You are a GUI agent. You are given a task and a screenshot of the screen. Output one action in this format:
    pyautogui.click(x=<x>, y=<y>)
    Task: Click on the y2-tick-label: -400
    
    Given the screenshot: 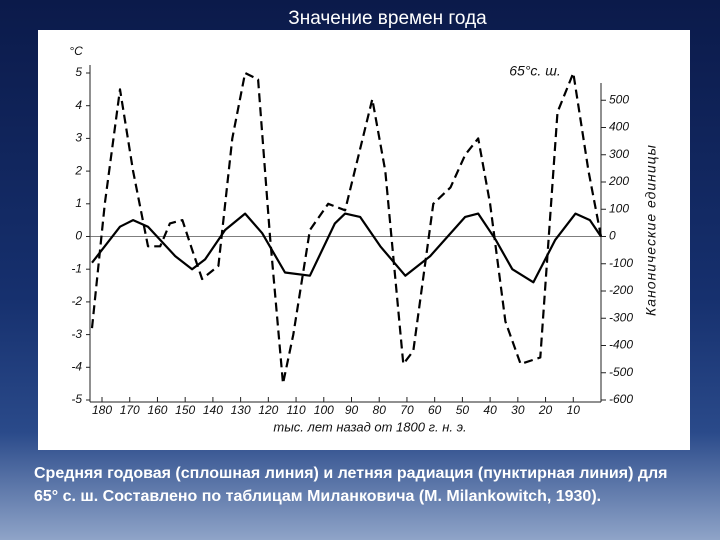 What is the action you would take?
    pyautogui.click(x=621, y=345)
    